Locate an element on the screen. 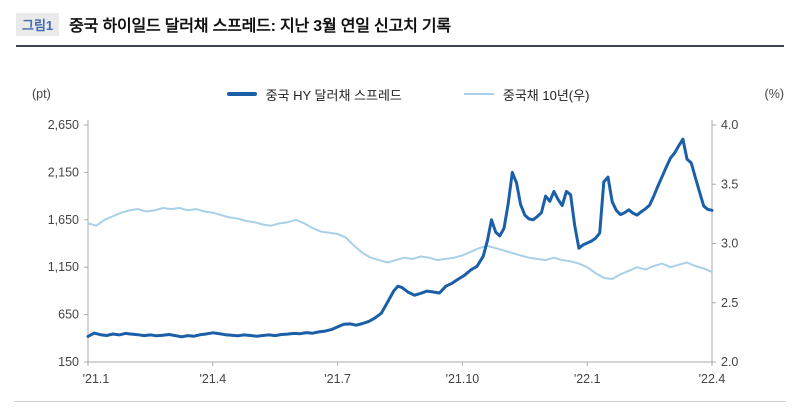 Image resolution: width=800 pixels, height=418 pixels. left-axis-tick-label: 150 is located at coordinates (68, 362).